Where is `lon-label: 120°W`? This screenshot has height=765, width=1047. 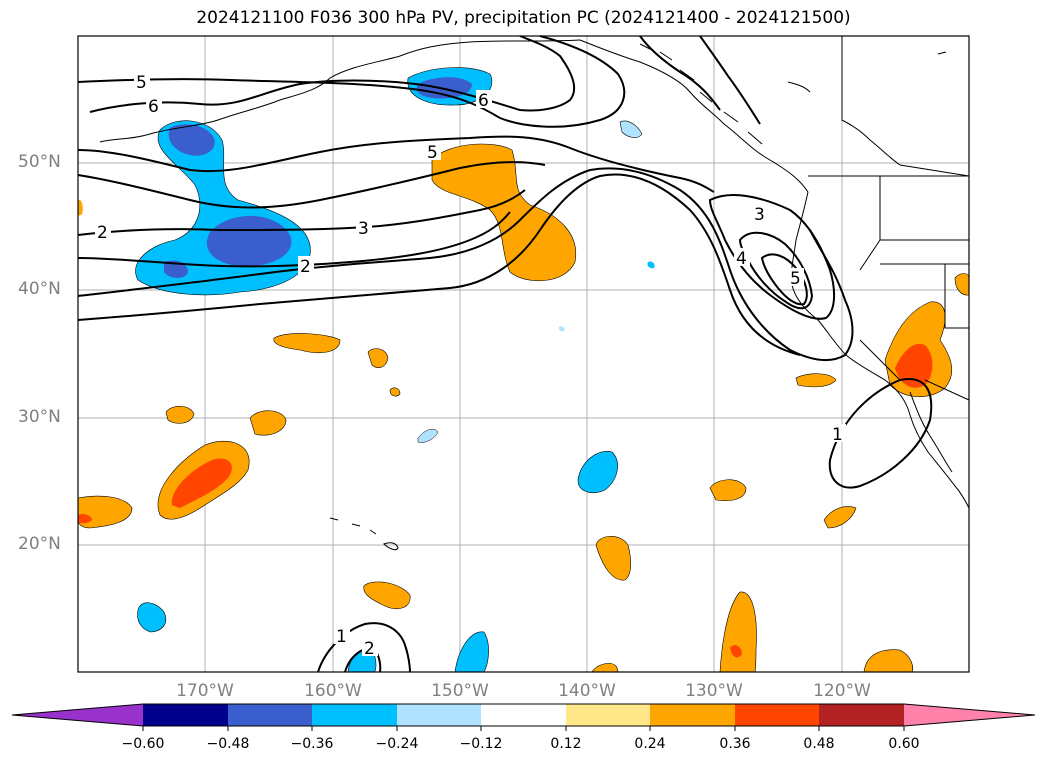 lon-label: 120°W is located at coordinates (842, 691).